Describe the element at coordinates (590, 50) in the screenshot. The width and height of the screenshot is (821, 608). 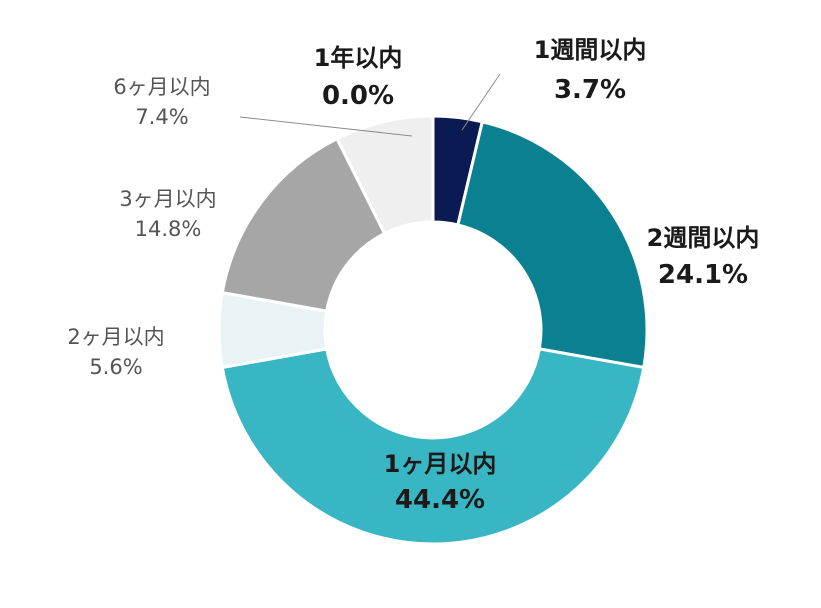
I see `category-label-1: 1週間以内` at that location.